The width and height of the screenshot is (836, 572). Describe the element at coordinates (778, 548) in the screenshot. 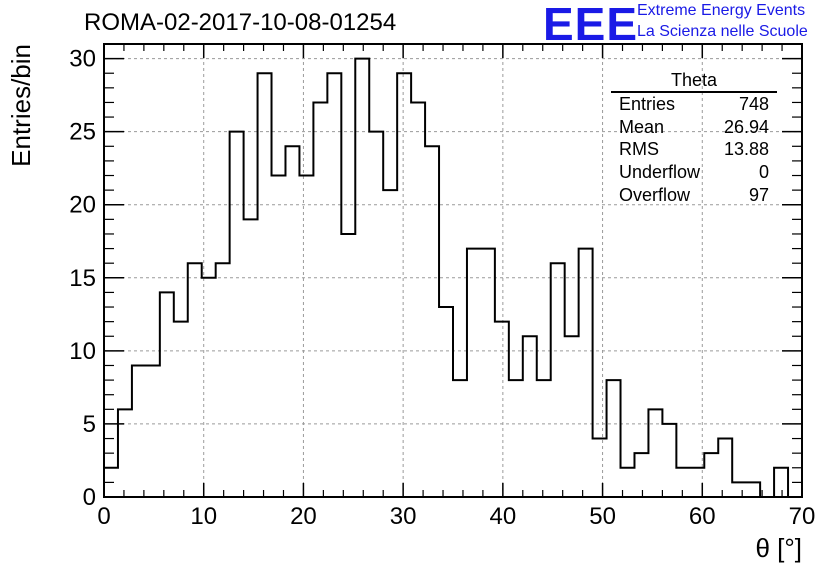

I see `x-axis-title: θ [°]` at that location.